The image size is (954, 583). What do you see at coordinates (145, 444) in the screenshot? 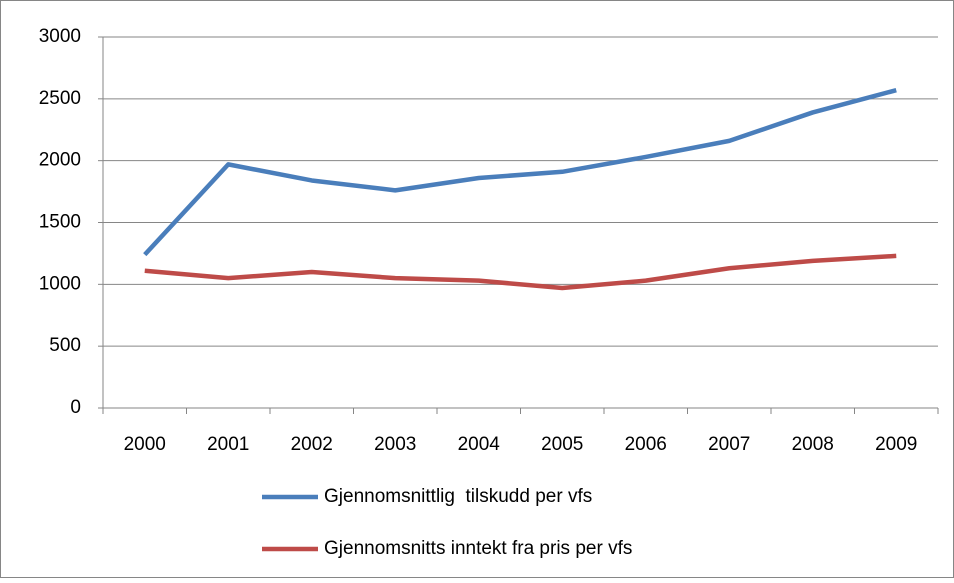
I see `x-tick-label: 2000` at bounding box center [145, 444].